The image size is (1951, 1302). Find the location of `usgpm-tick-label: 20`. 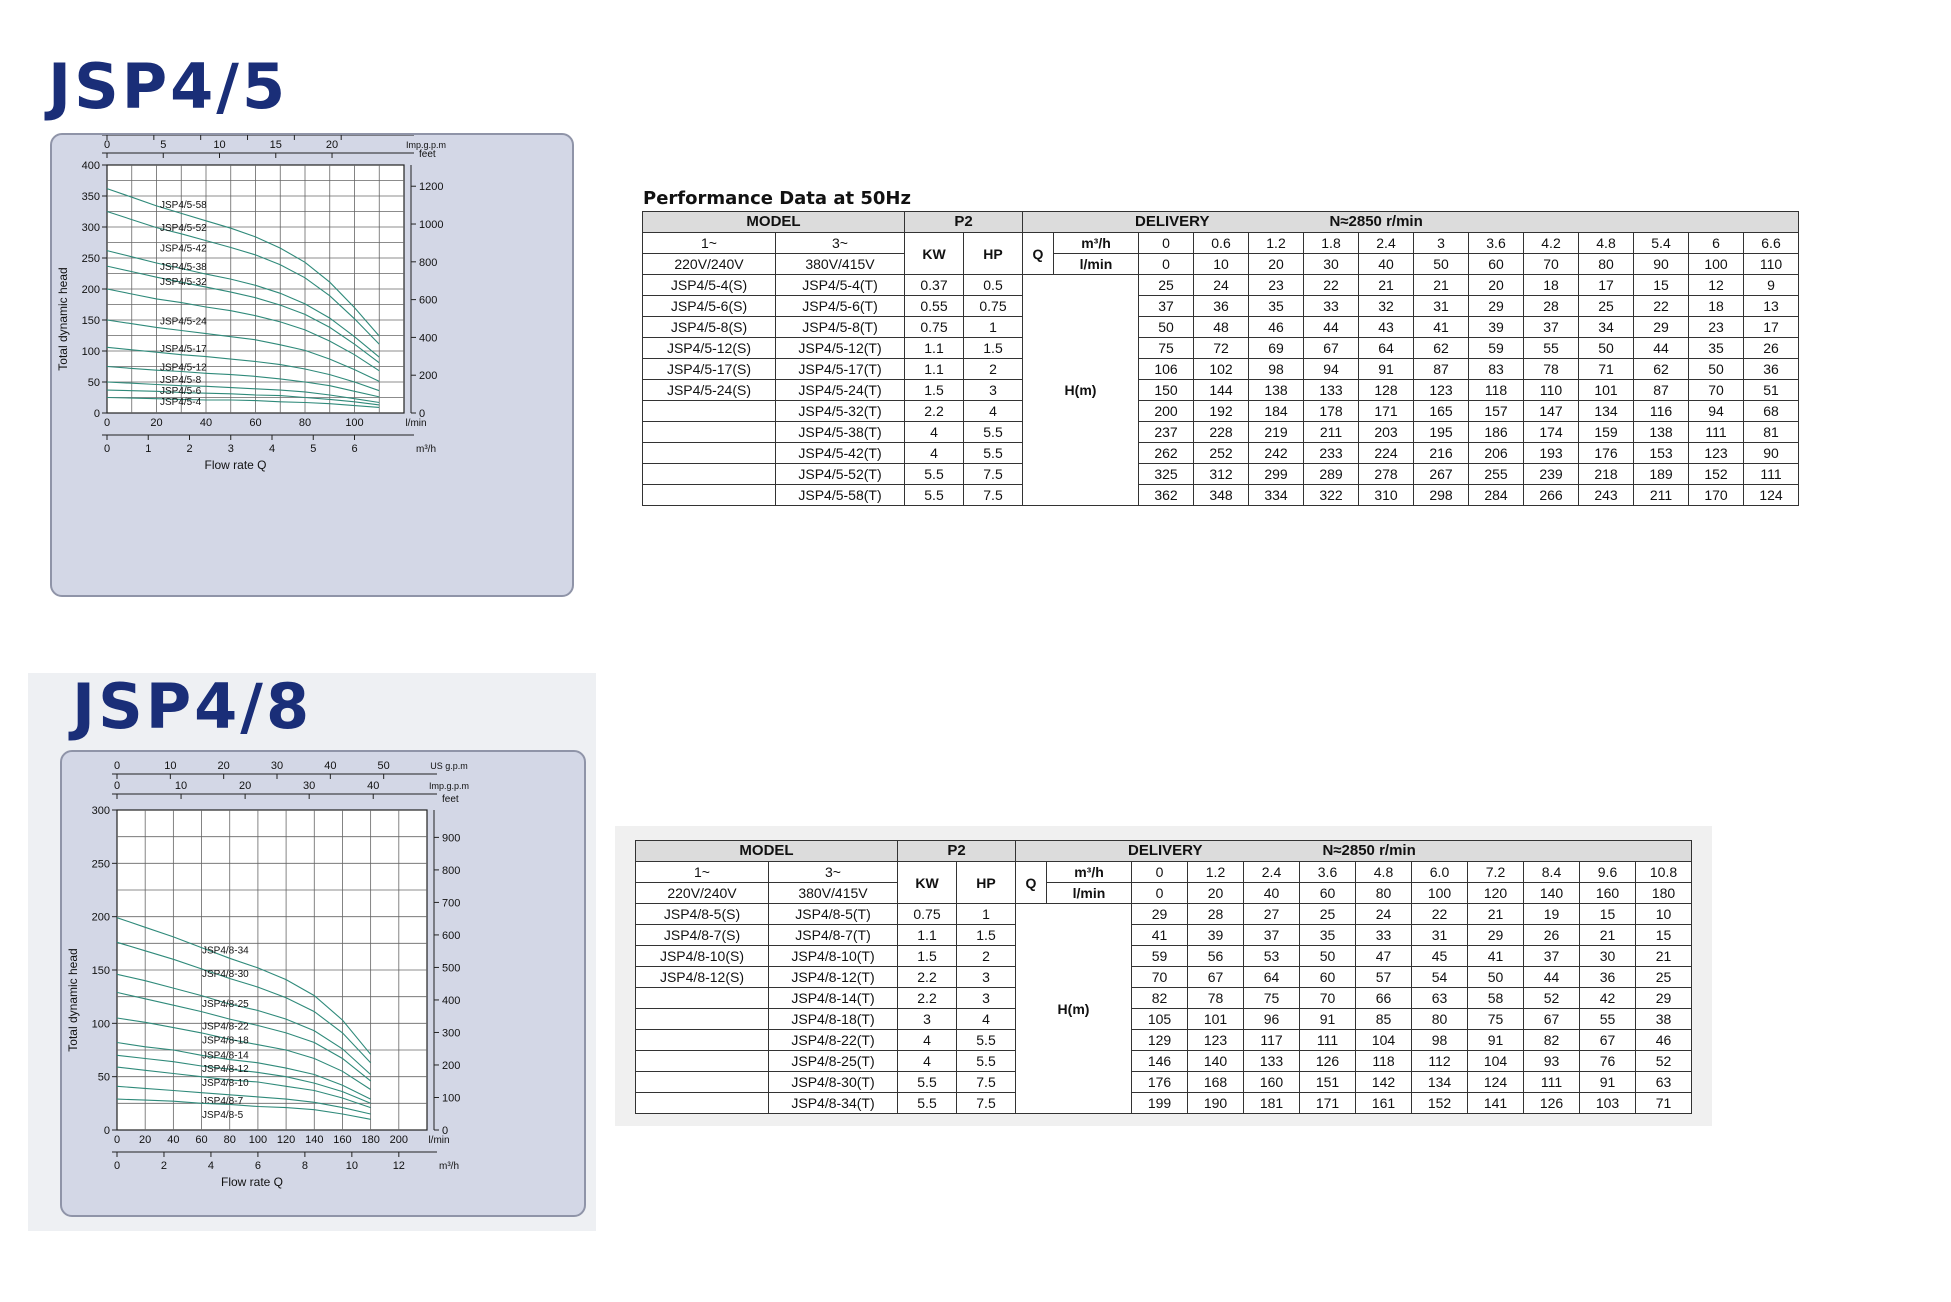

usgpm-tick-label: 20 is located at coordinates (224, 766).